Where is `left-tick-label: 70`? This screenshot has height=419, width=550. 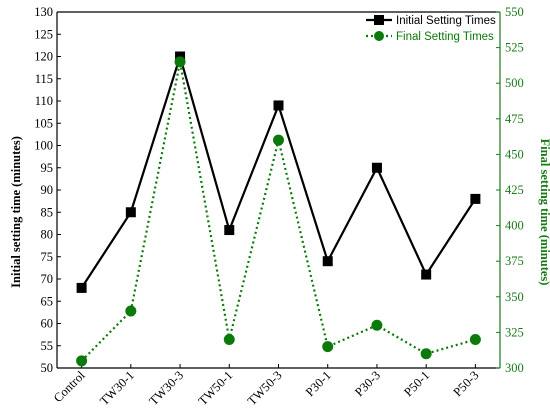
left-tick-label: 70 is located at coordinates (47, 279).